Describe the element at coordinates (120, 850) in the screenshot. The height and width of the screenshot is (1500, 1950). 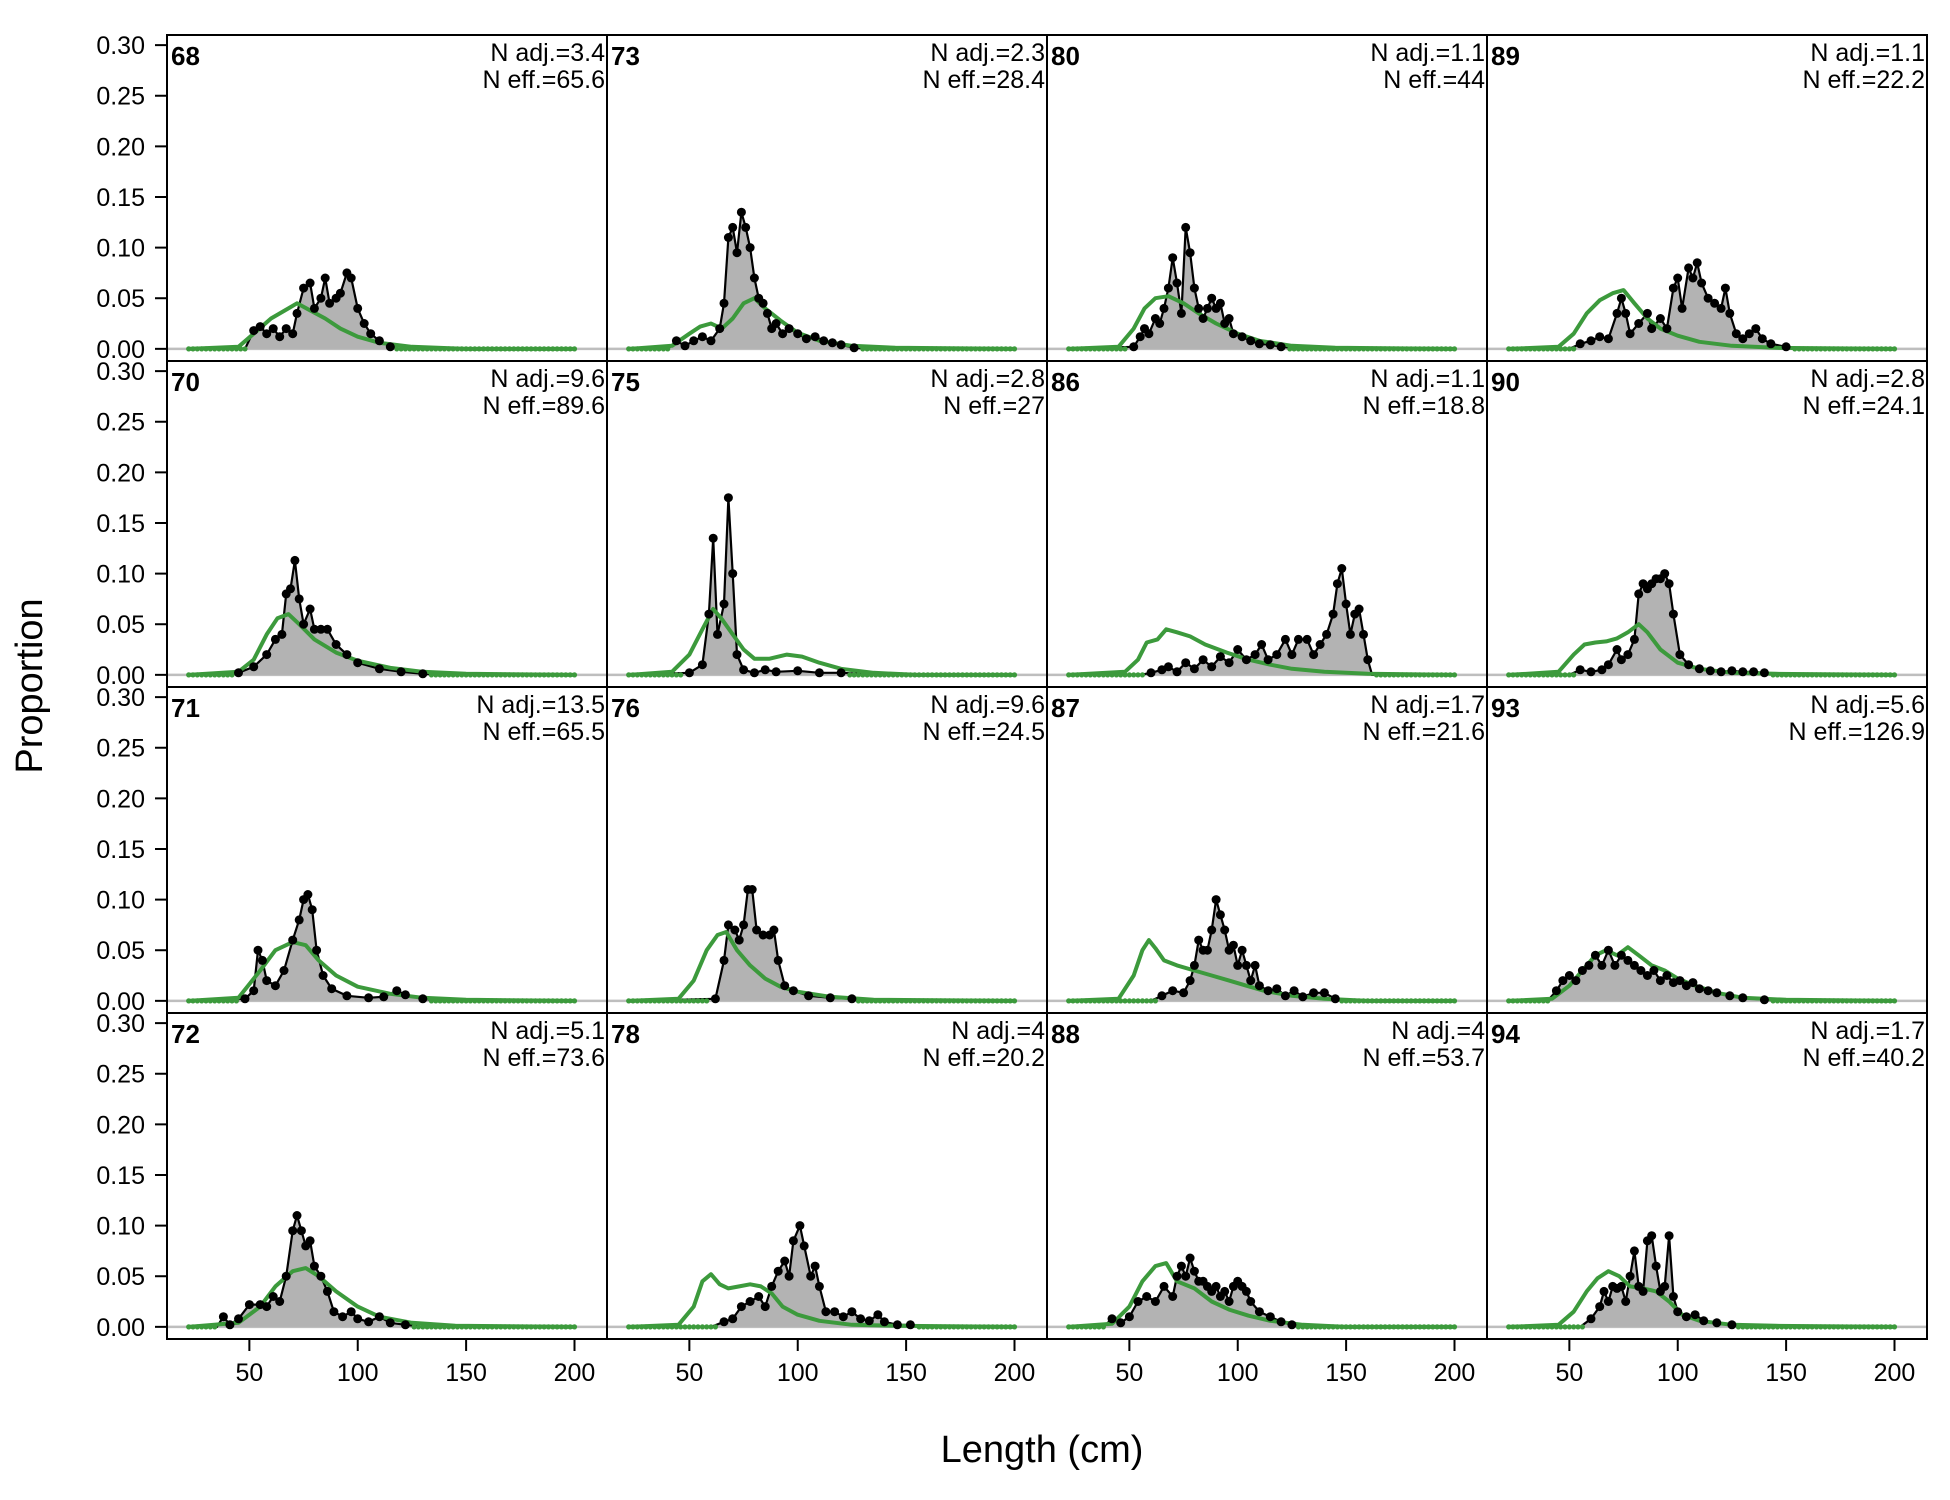
I see `y-tick-label: 0.15` at that location.